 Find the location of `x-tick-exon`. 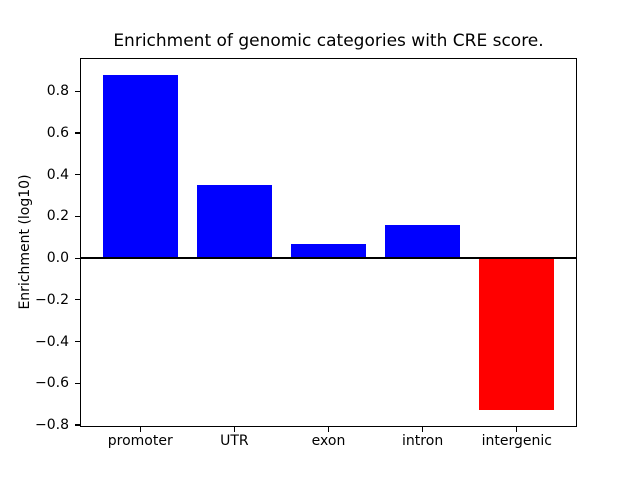

x-tick-exon is located at coordinates (328, 429).